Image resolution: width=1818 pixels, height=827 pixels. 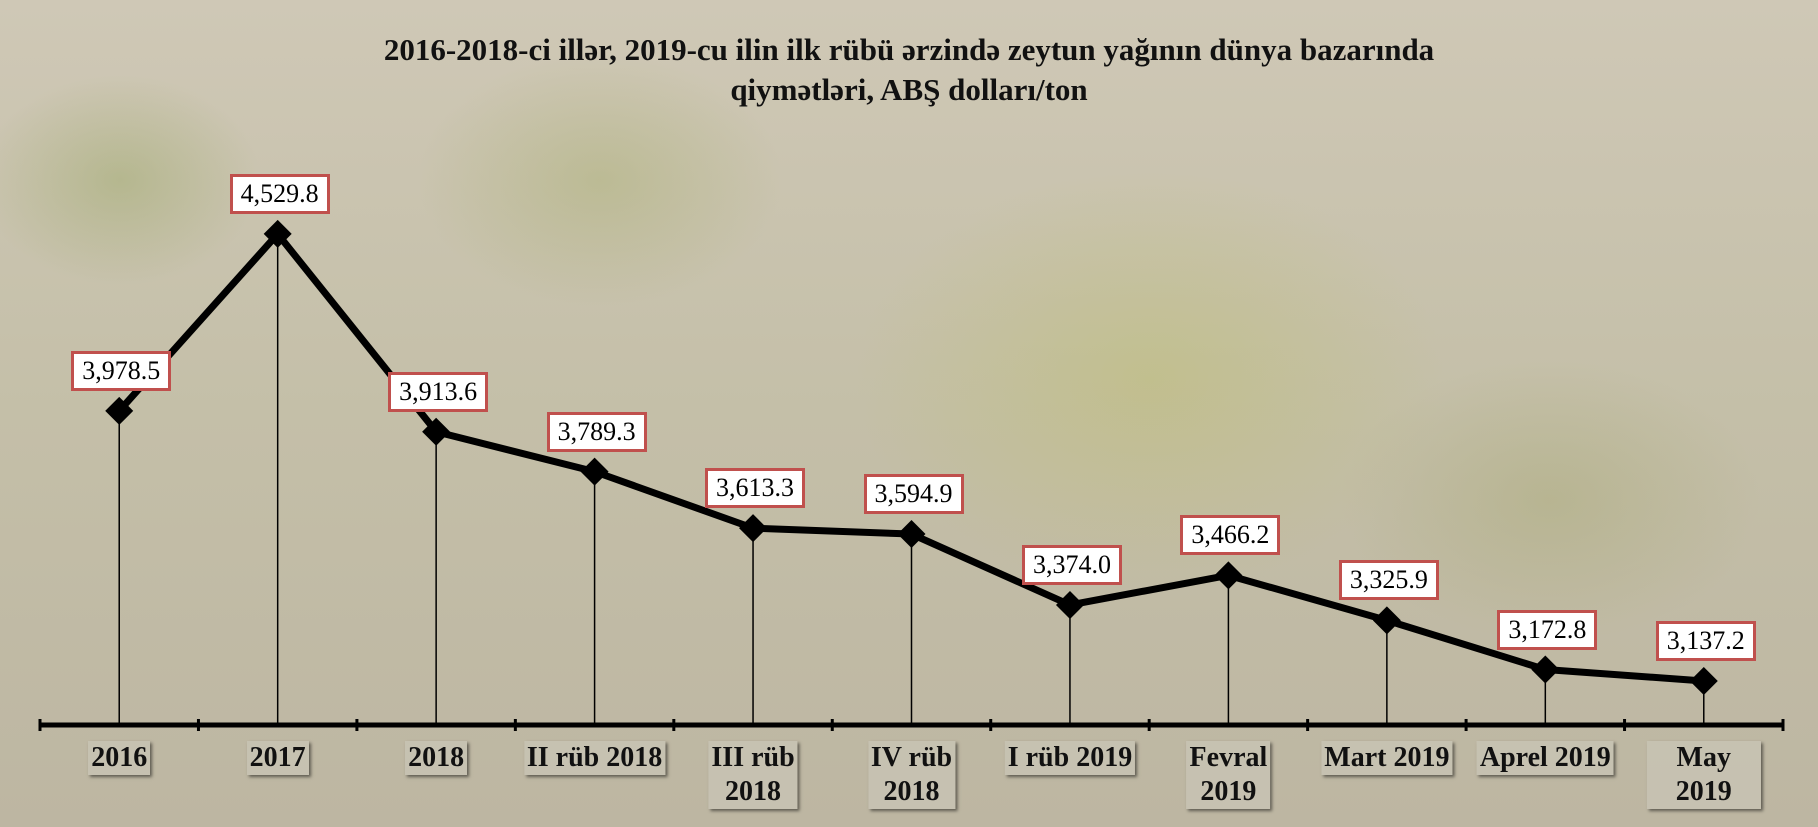 I want to click on x-tick-label: Fevral 2019, so click(x=1228, y=775).